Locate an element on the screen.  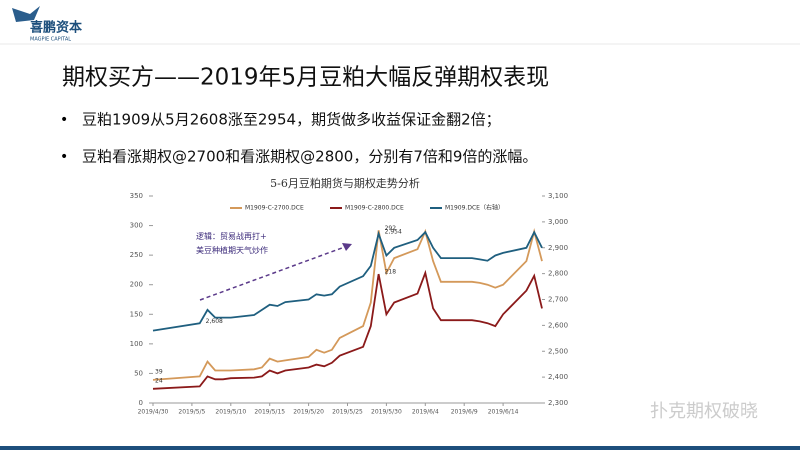
data-label: 218 is located at coordinates (391, 272).